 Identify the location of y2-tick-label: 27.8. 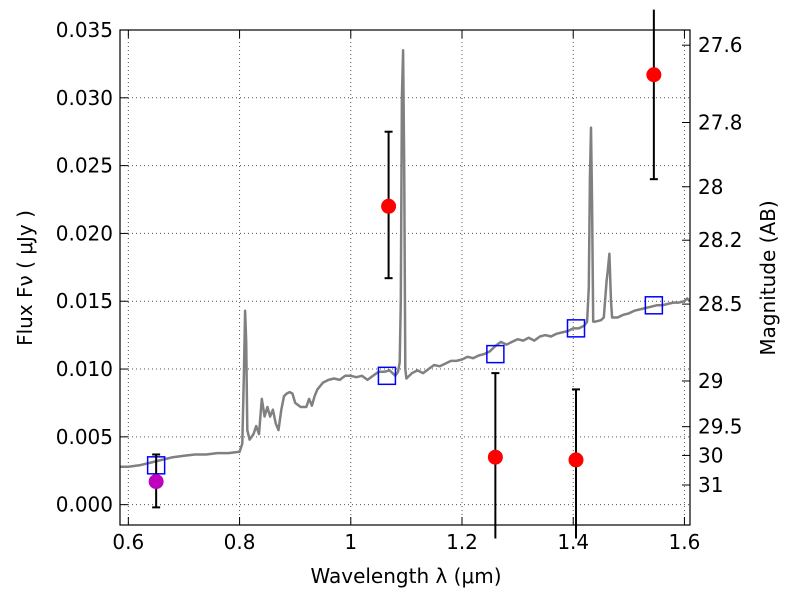
(720, 122).